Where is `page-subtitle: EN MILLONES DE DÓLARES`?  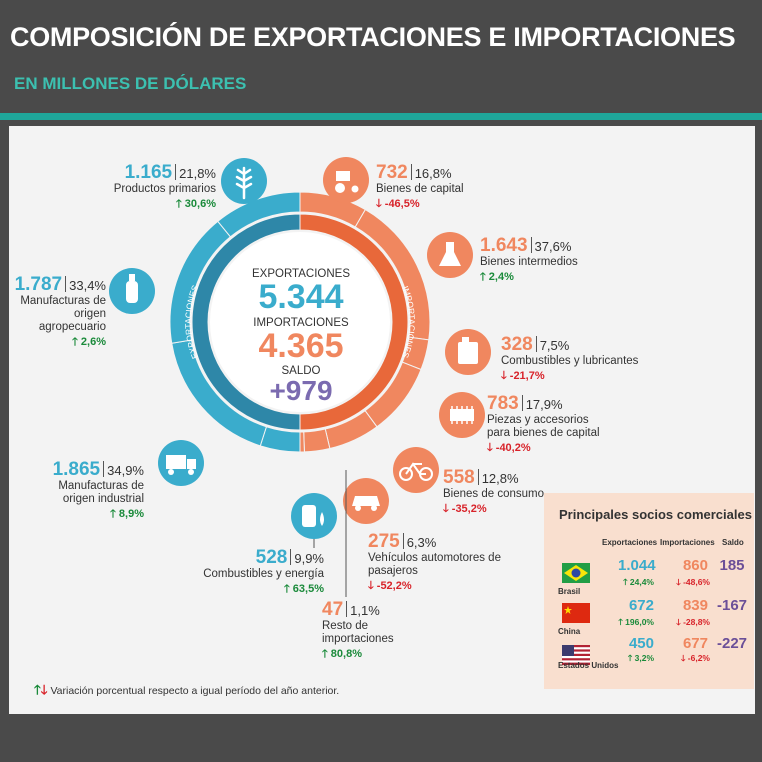 page-subtitle: EN MILLONES DE DÓLARES is located at coordinates (130, 83).